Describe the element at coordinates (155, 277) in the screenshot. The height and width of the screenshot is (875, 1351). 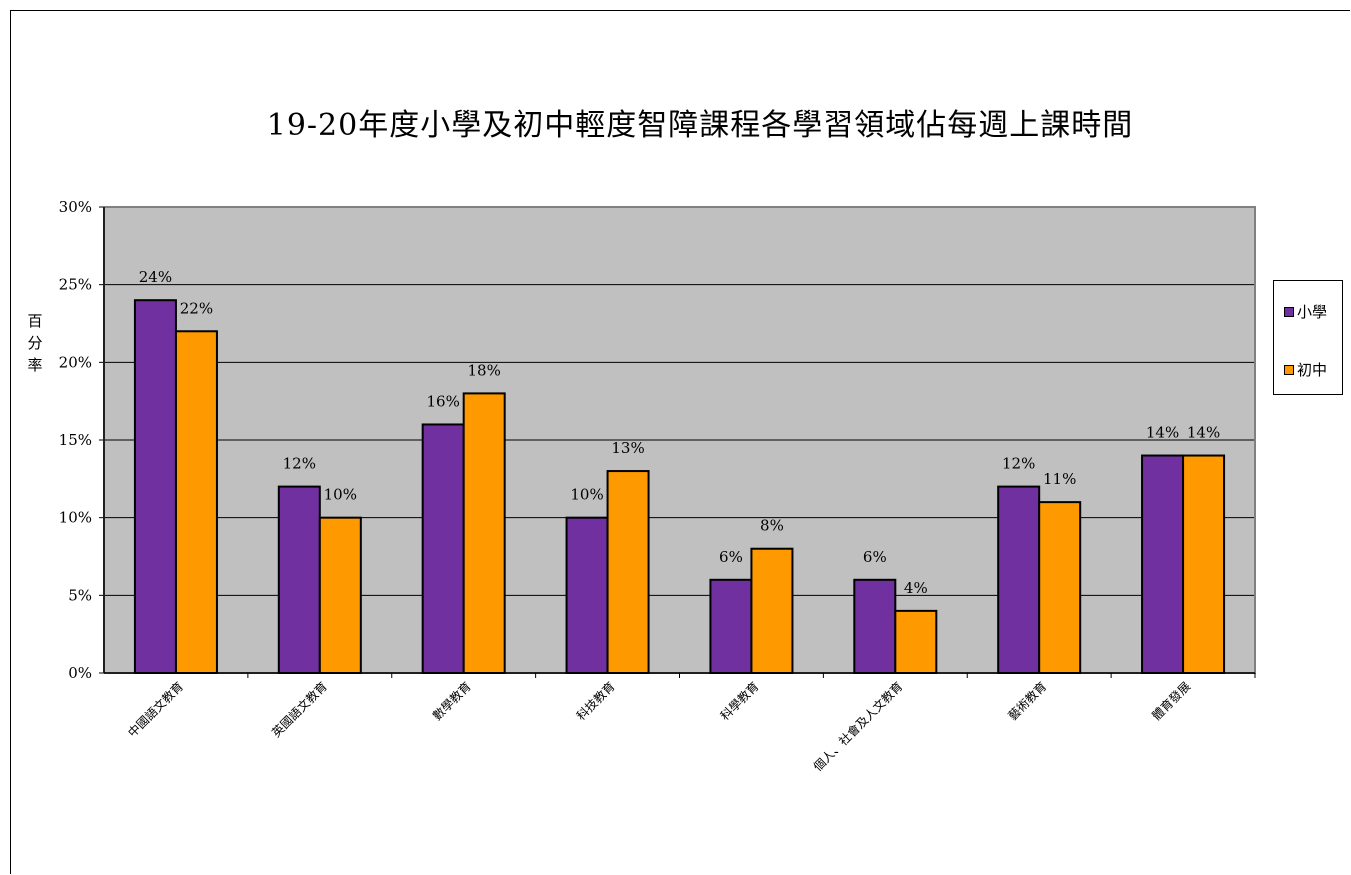
I see `data-label: 24%` at that location.